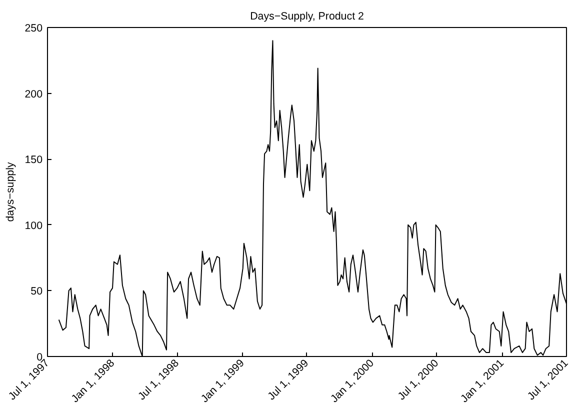  What do you see at coordinates (36, 292) in the screenshot?
I see `y-tick-label: 50` at bounding box center [36, 292].